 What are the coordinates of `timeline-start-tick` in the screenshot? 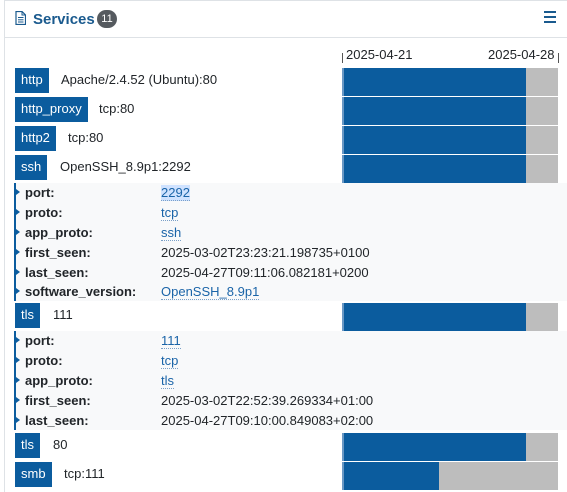 It's located at (342, 58).